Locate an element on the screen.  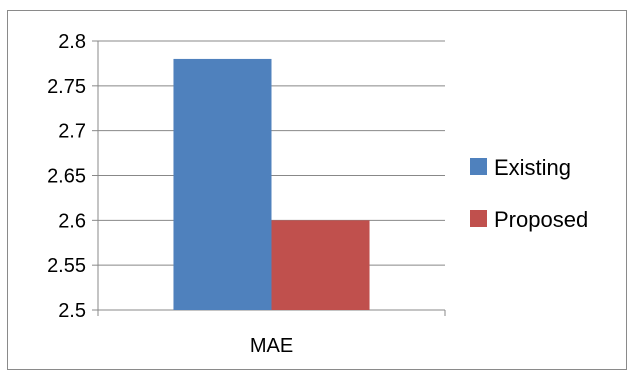
legend-swatch-existing is located at coordinates (478, 166).